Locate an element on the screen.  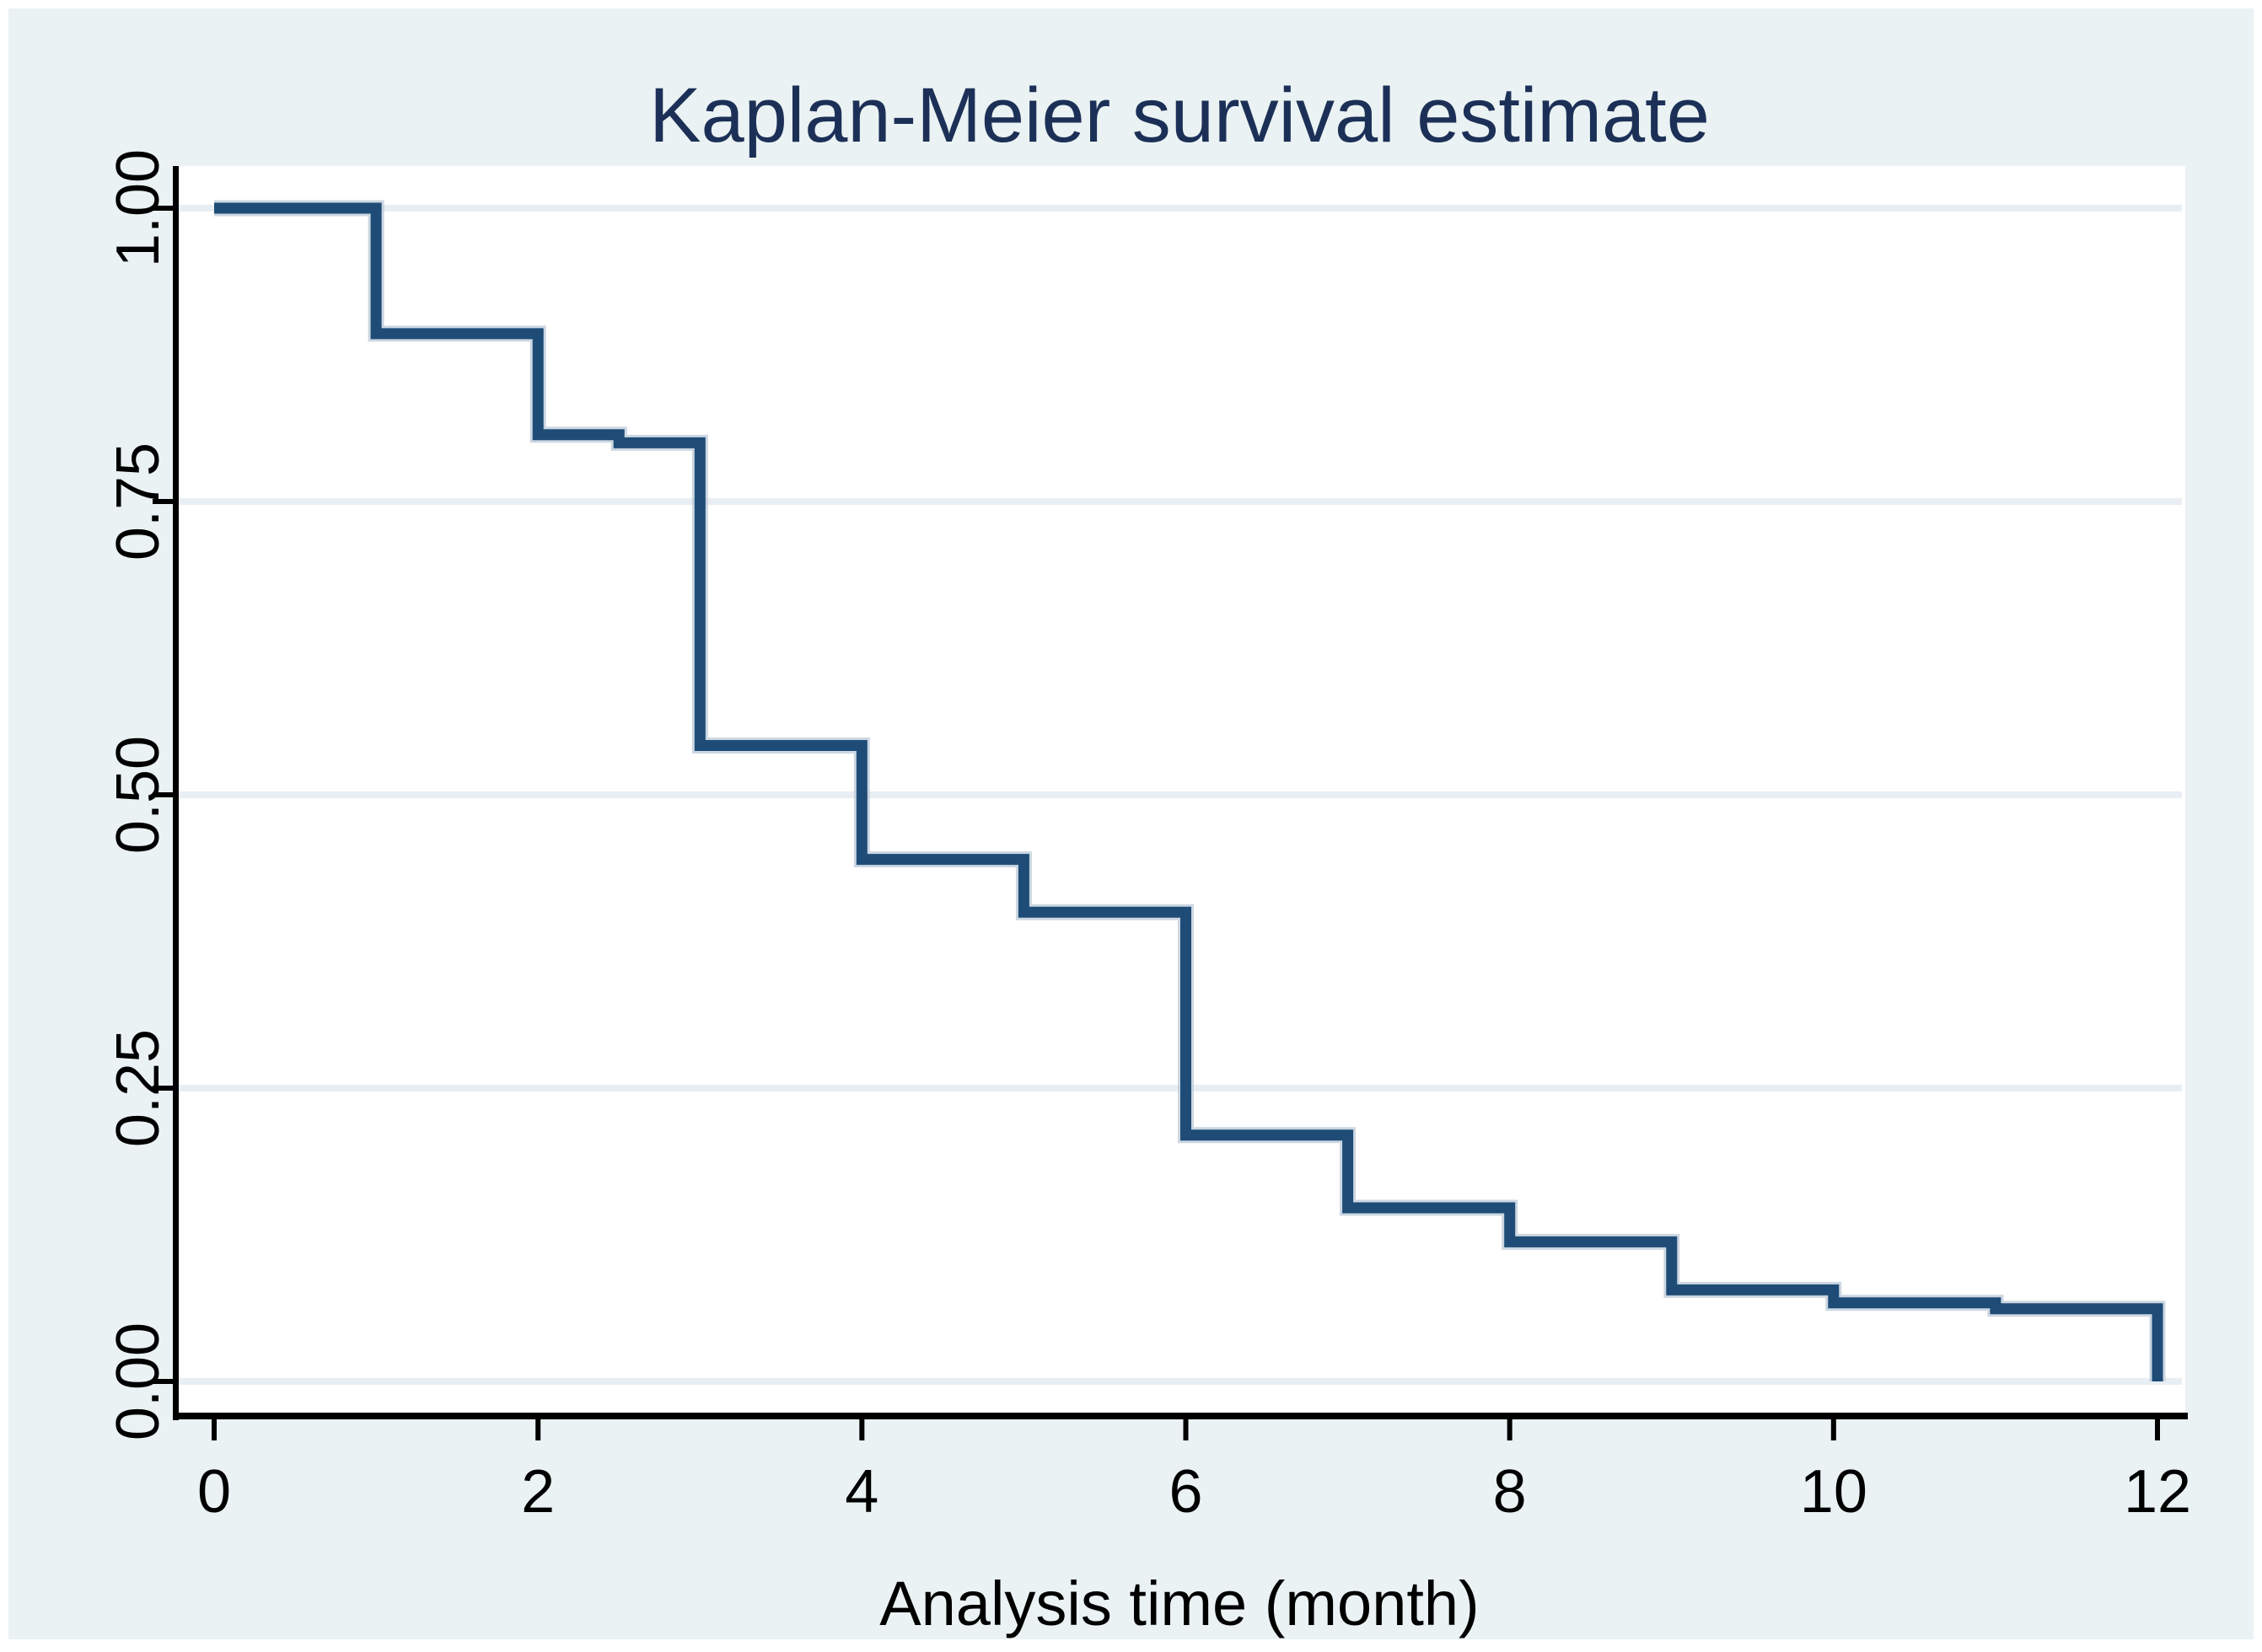
y-tick-label: 0.75 is located at coordinates (138, 501).